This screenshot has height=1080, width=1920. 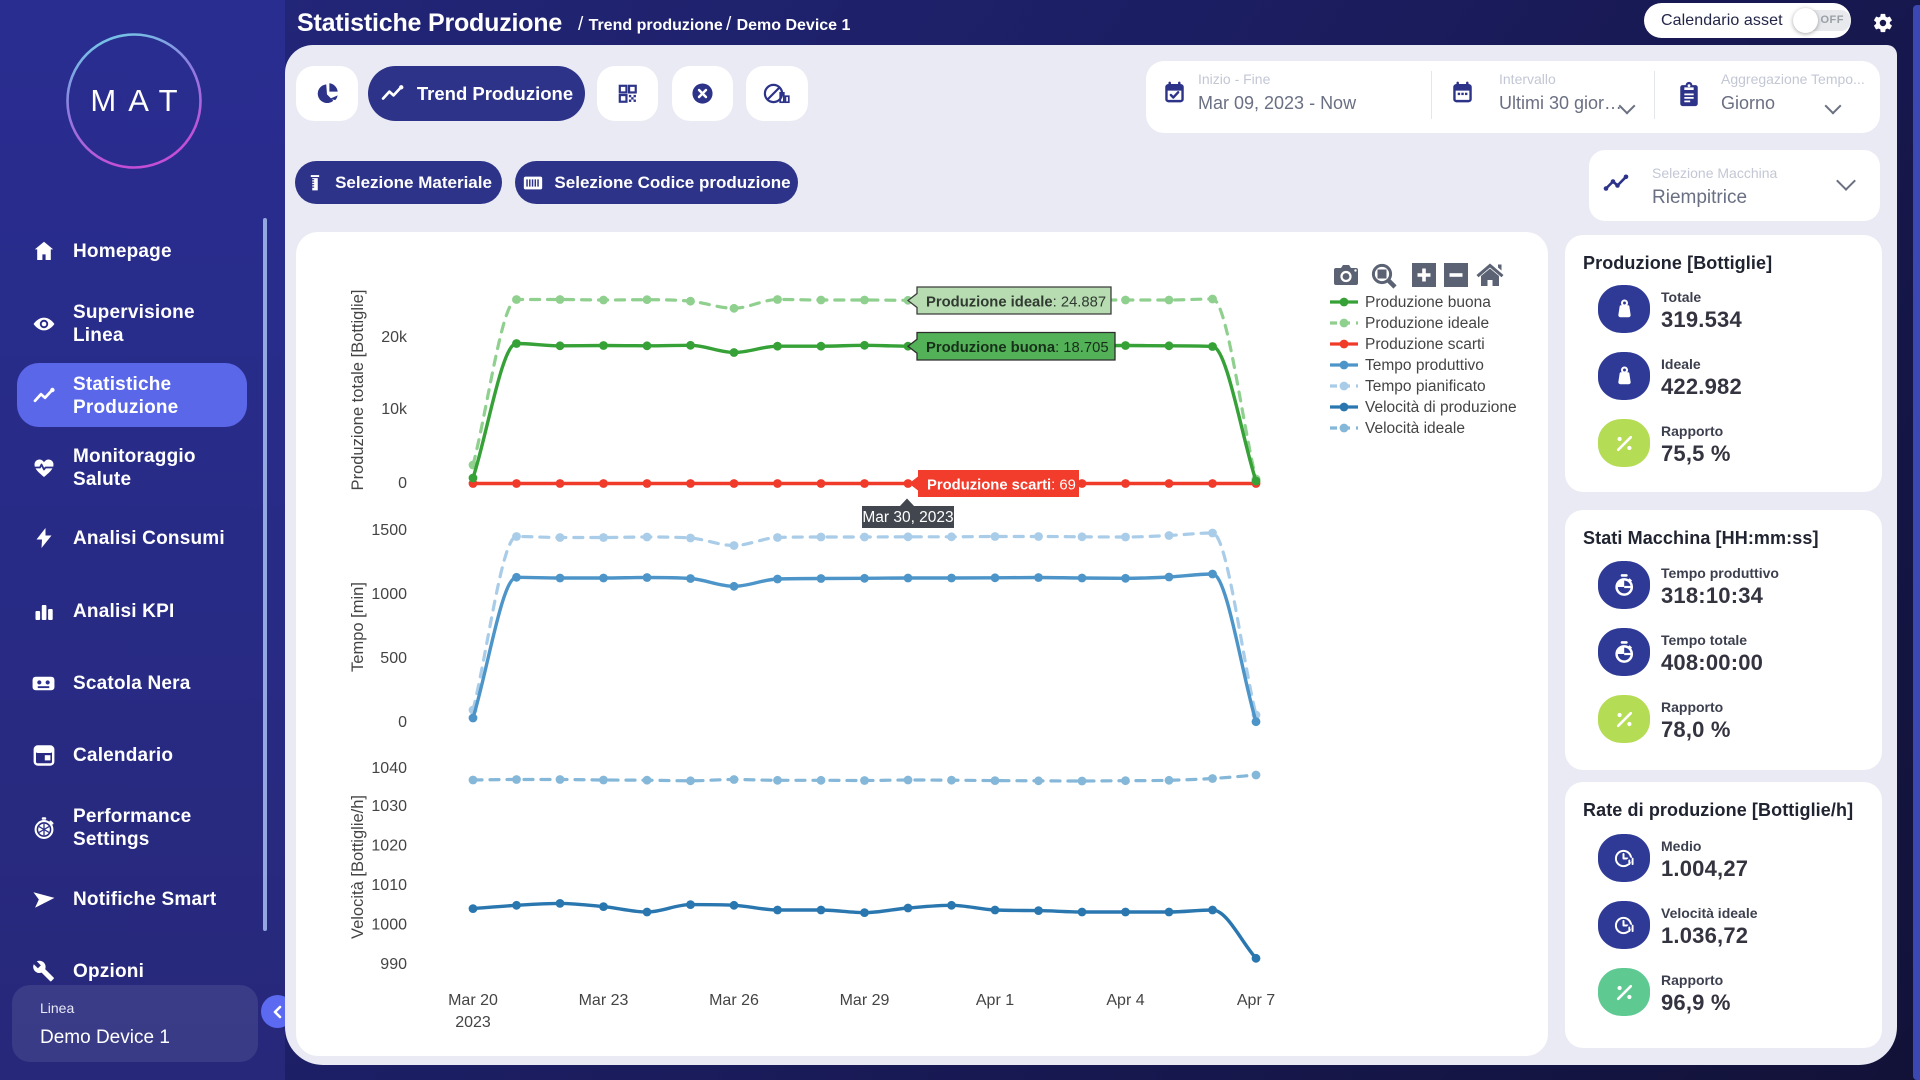 What do you see at coordinates (907, 517) in the screenshot?
I see `svg-text: Mar 30, 2023` at bounding box center [907, 517].